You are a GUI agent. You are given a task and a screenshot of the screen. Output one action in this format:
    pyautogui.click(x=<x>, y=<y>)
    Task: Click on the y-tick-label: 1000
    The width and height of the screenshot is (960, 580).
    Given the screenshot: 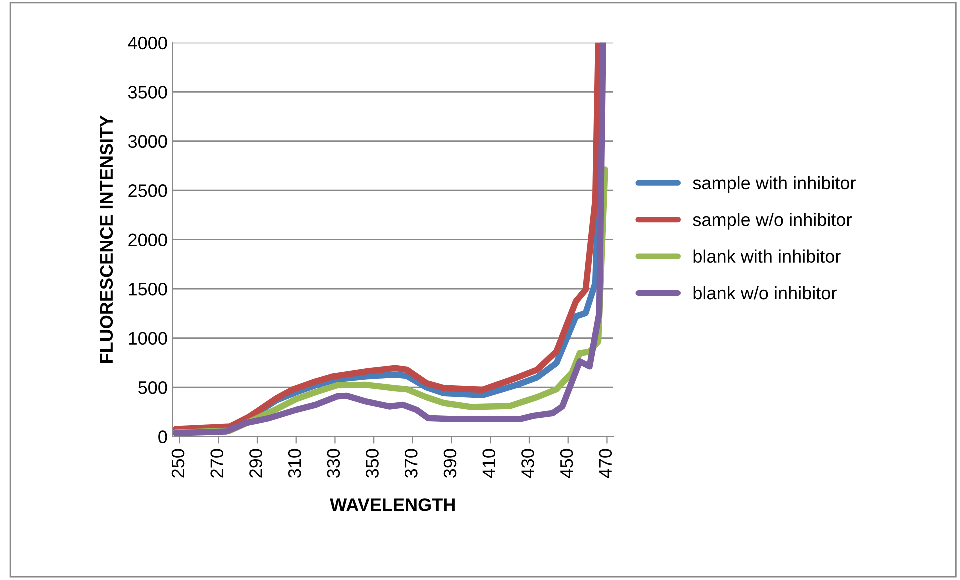 What is the action you would take?
    pyautogui.click(x=148, y=339)
    